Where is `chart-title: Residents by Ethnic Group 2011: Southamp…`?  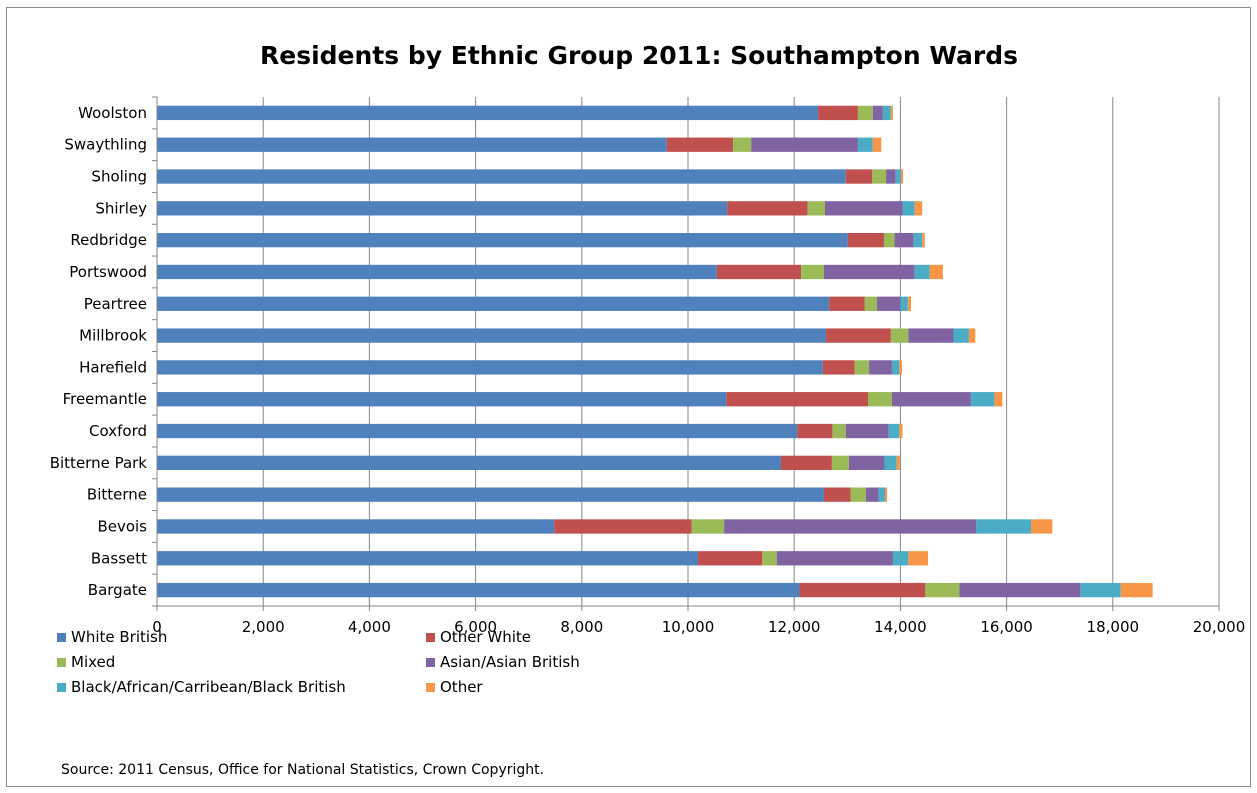 chart-title: Residents by Ethnic Group 2011: Southamp… is located at coordinates (639, 55).